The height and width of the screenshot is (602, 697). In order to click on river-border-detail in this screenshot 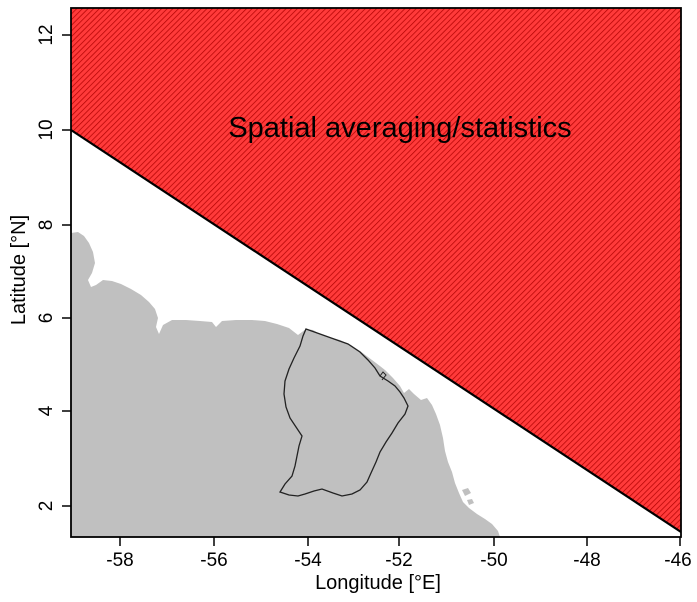, I will do `click(383, 376)`.